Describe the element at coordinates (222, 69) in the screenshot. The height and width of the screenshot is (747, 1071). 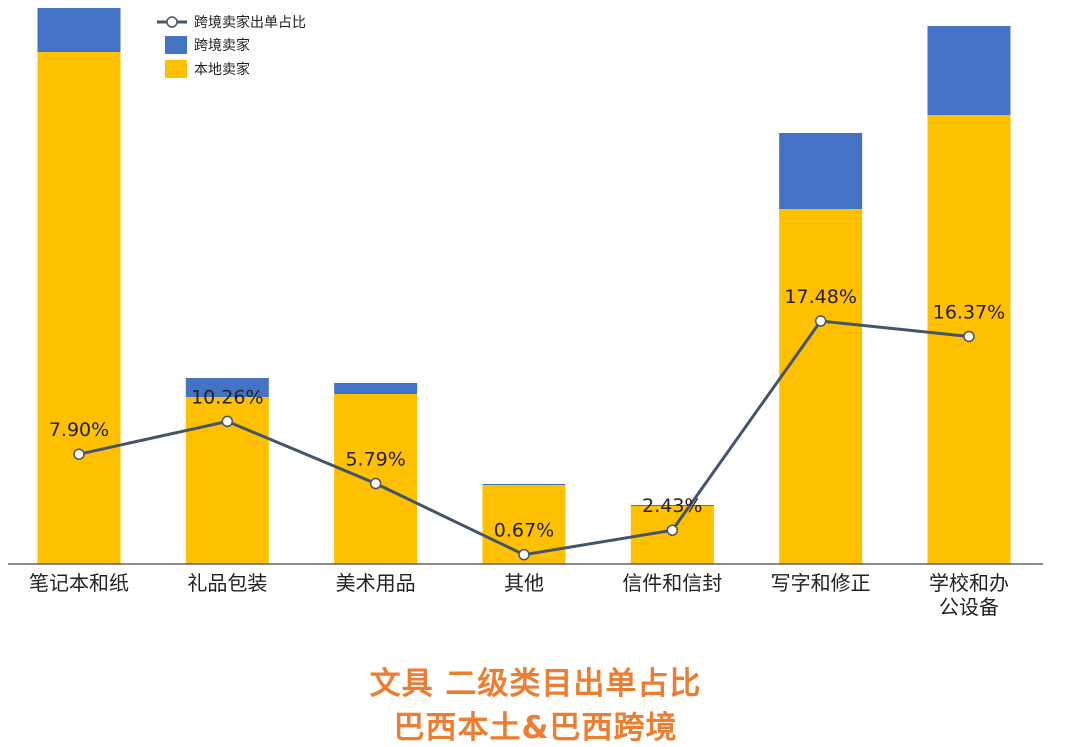
I see `legend-label-local: 本地卖家` at that location.